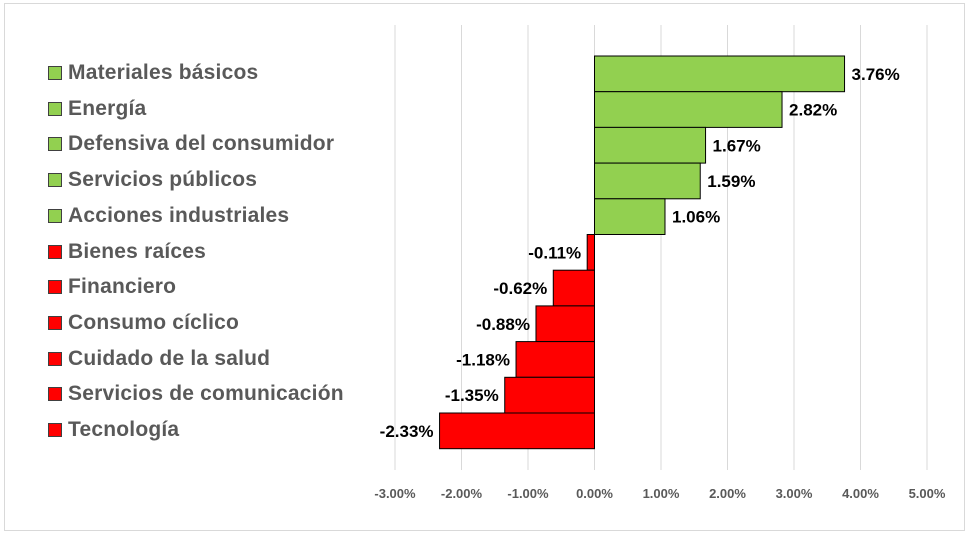 The height and width of the screenshot is (536, 969). I want to click on legend-label: Financiero, so click(122, 287).